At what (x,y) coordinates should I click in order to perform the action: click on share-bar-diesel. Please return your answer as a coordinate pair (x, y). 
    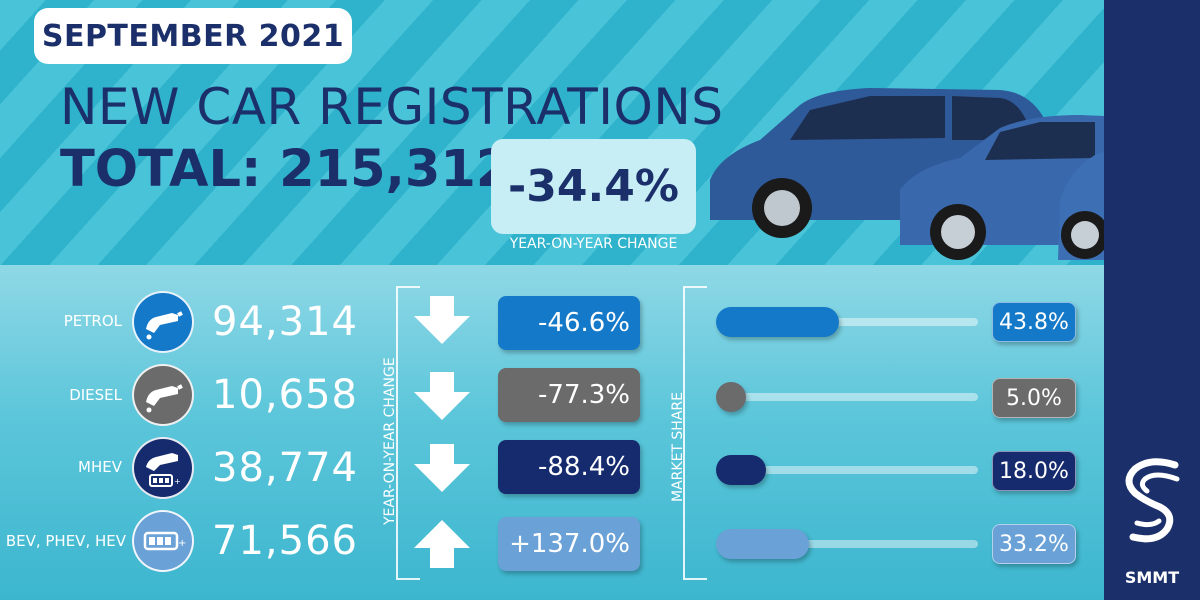
    Looking at the image, I should click on (731, 397).